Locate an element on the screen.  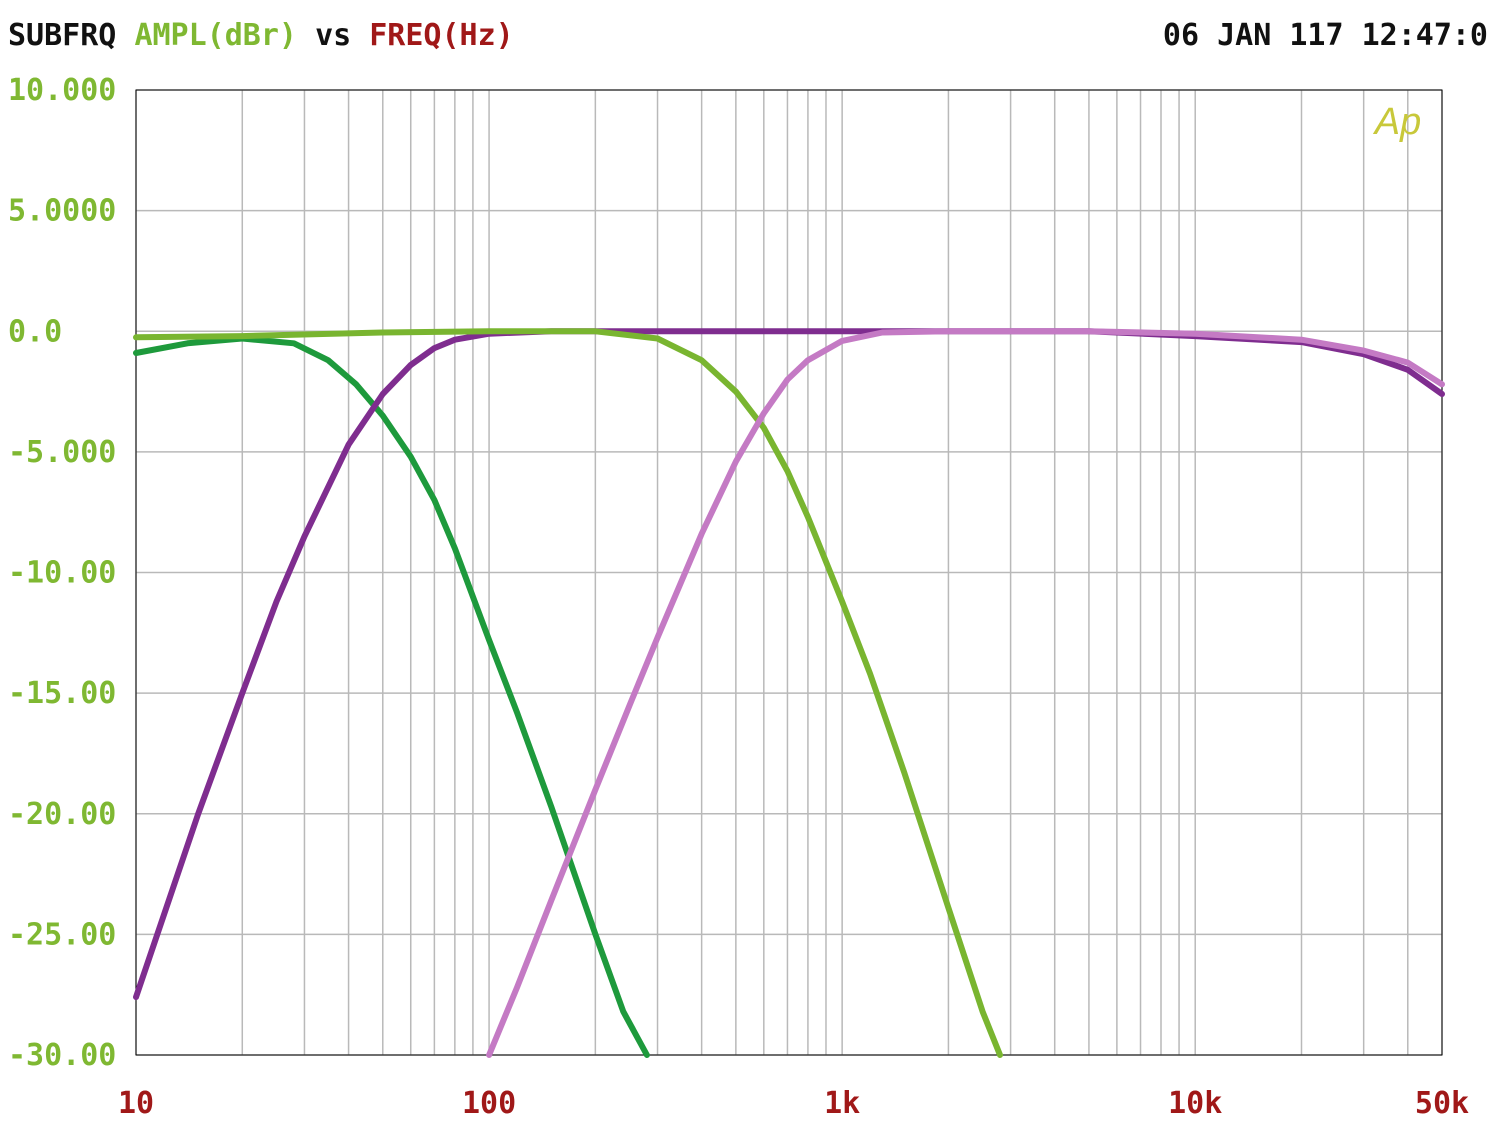
y-tick-label: -5.000 is located at coordinates (62, 452).